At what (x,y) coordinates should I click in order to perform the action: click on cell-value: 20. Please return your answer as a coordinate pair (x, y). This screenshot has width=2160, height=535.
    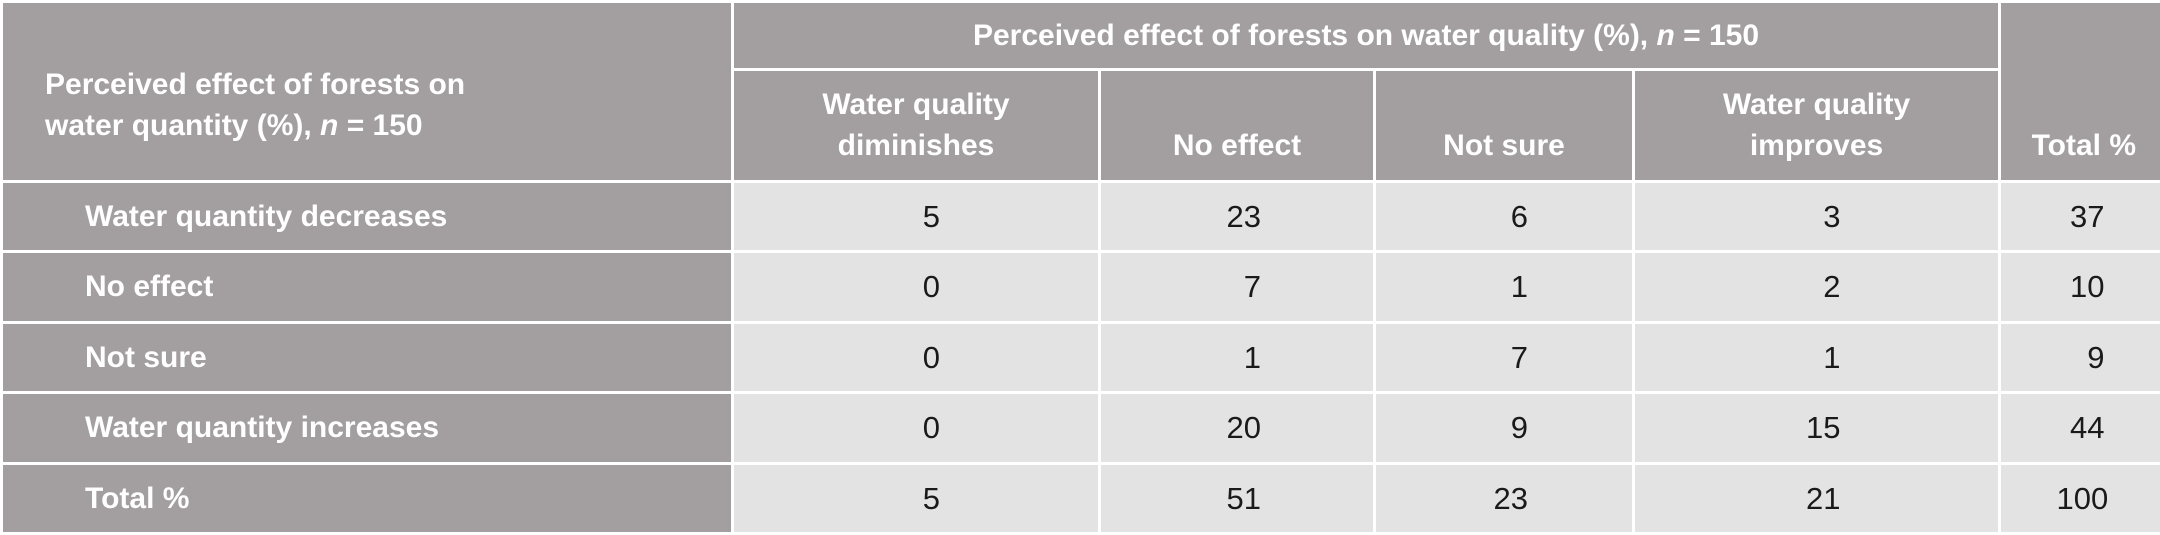
    Looking at the image, I should click on (1237, 428).